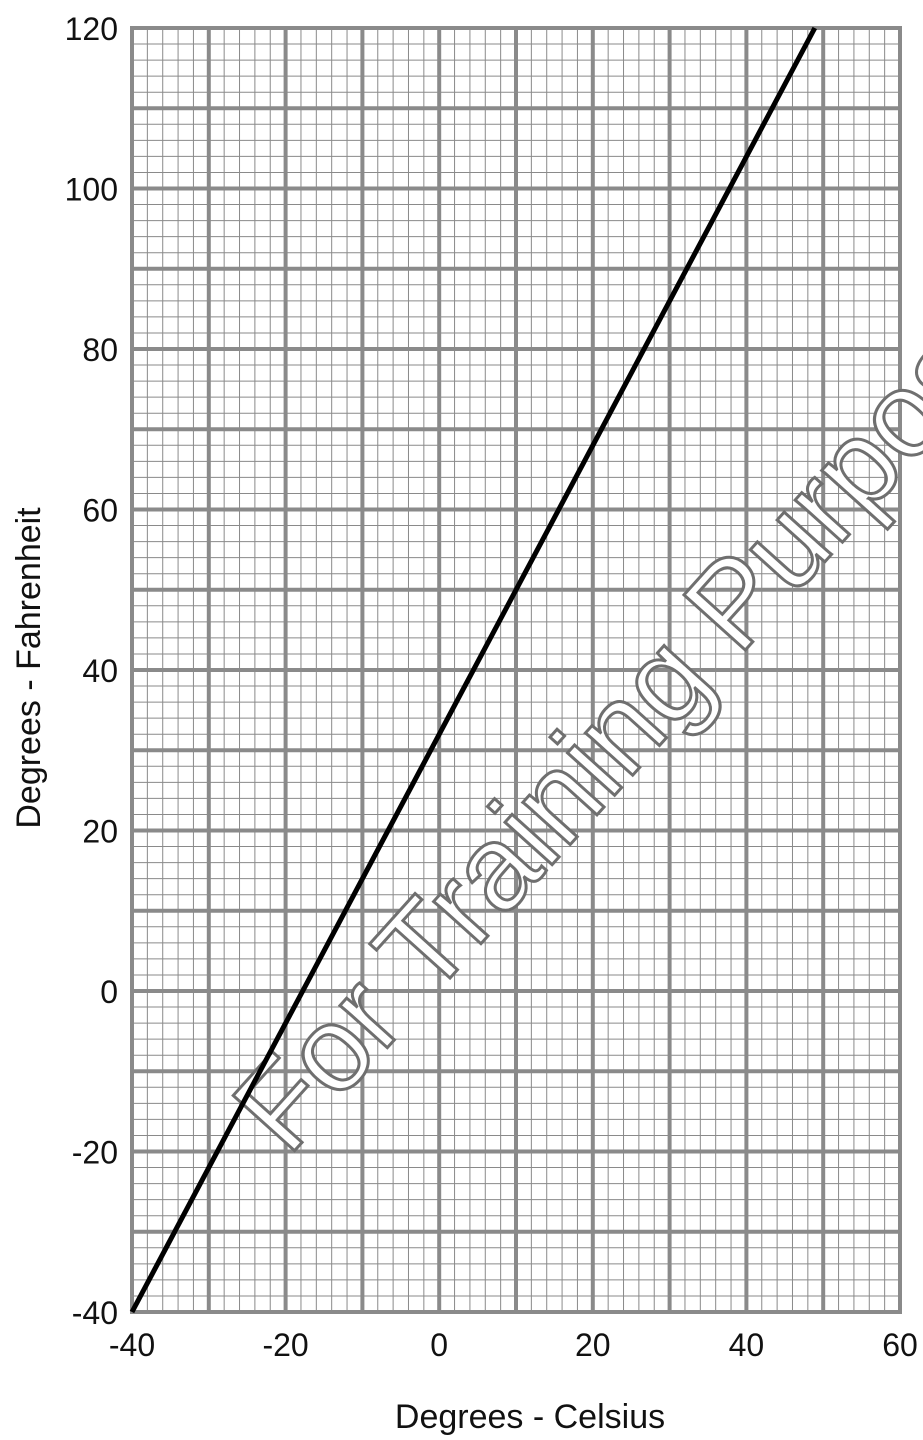 This screenshot has width=923, height=1440. Describe the element at coordinates (95, 1313) in the screenshot. I see `y-tick-label: -40` at that location.